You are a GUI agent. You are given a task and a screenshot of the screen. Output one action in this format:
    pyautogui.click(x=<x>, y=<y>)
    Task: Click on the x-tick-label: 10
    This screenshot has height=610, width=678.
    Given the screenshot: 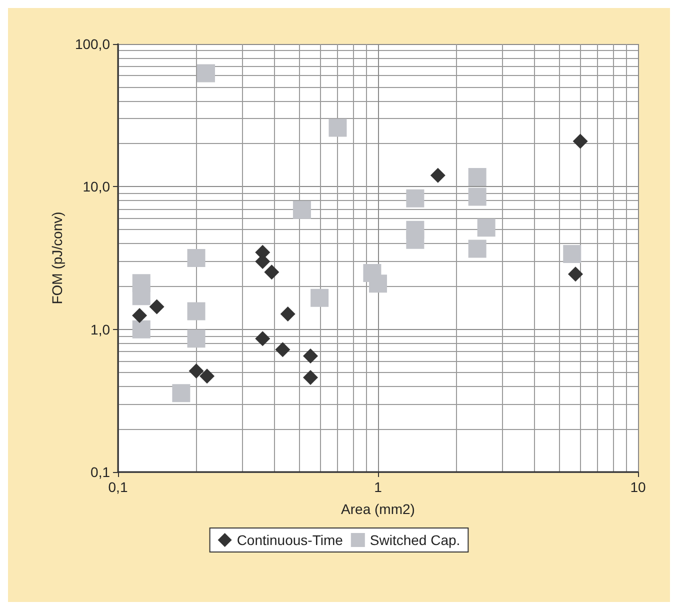 What is the action you would take?
    pyautogui.click(x=638, y=487)
    